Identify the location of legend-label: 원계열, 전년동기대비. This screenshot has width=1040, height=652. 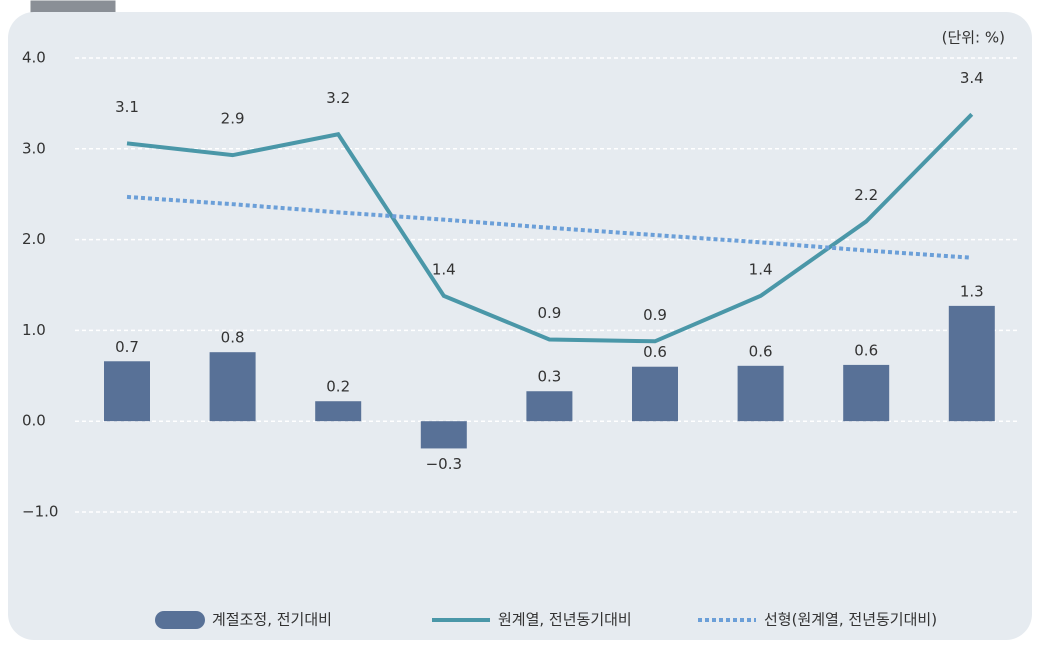
(565, 620).